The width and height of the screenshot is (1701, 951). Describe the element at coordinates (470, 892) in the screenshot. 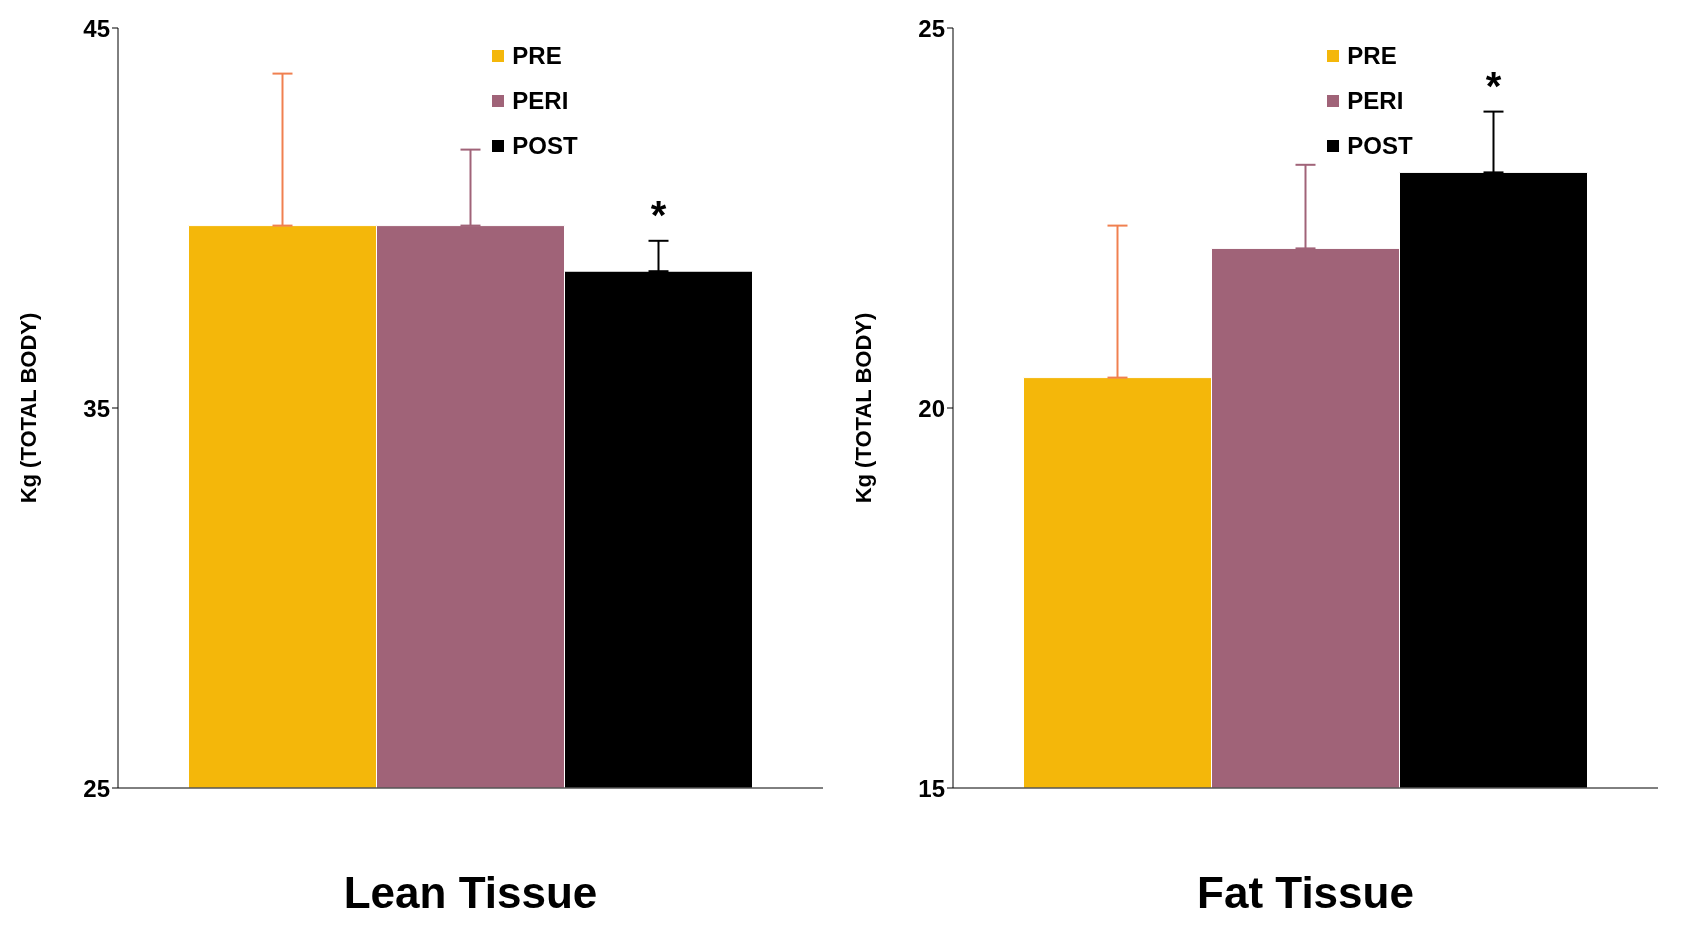

I see `x-axis-title: Lean Tissue` at that location.